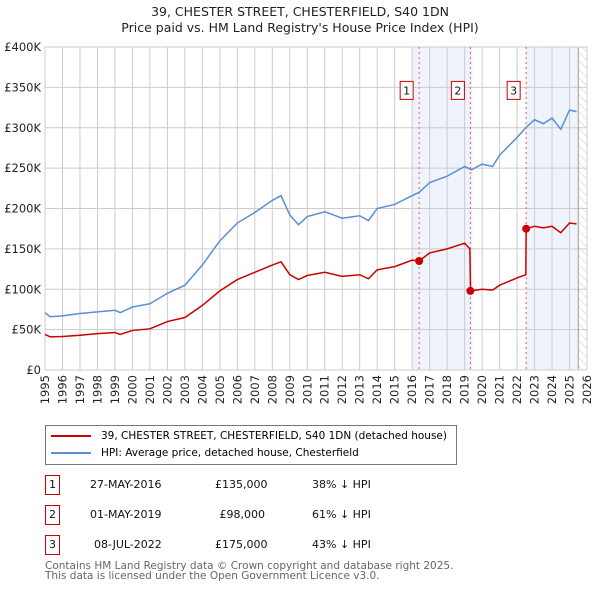 This screenshot has width=600, height=590. Describe the element at coordinates (395, 389) in the screenshot. I see `x-tick-label: 2015` at that location.